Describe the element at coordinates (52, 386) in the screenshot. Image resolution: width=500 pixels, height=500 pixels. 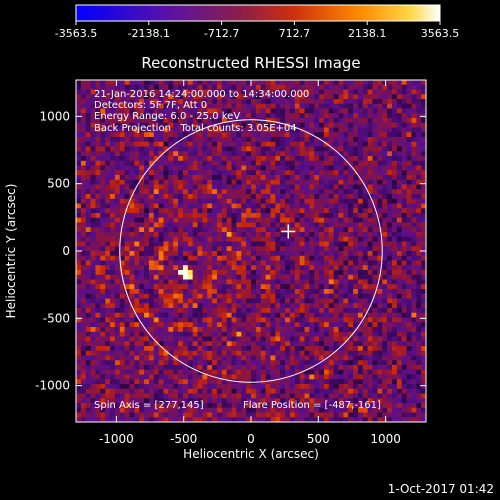
I see `y-tick-label: -1000` at that location.